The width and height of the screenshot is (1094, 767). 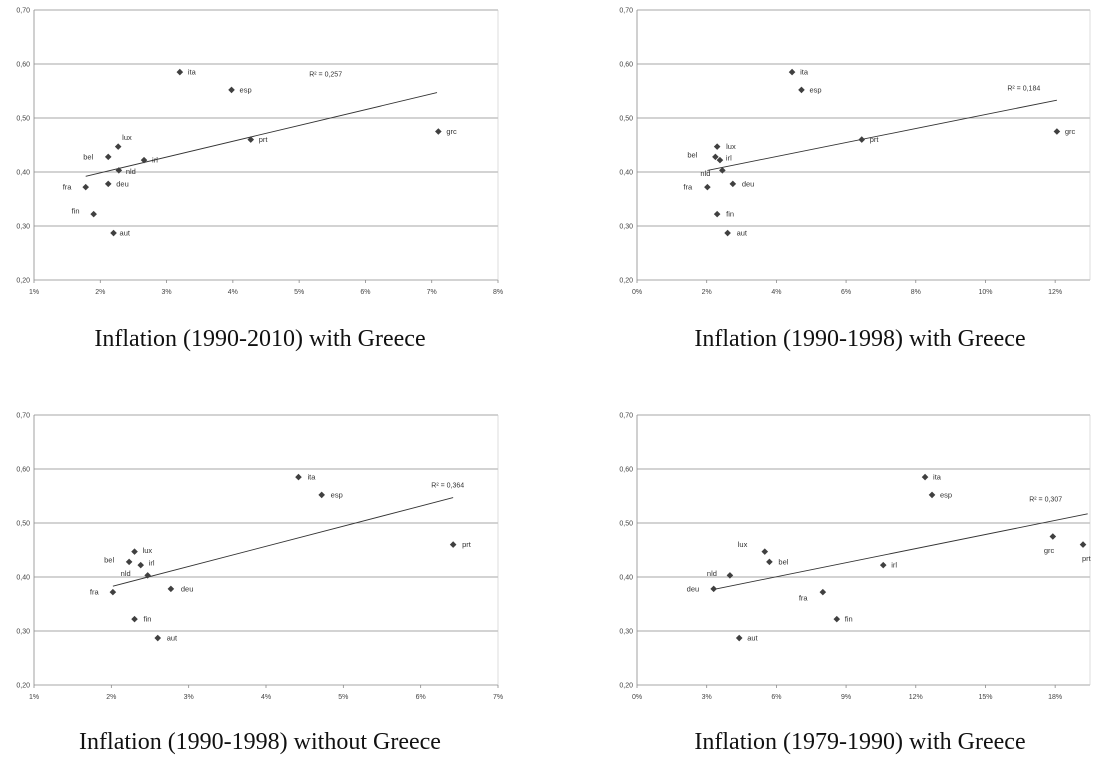 I want to click on x-tick-label: 9%, so click(x=846, y=697).